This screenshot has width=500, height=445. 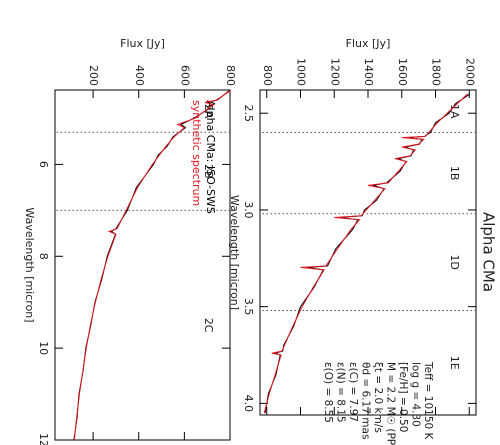 What do you see at coordinates (248, 307) in the screenshot?
I see `x-tick-label: 3.5` at bounding box center [248, 307].